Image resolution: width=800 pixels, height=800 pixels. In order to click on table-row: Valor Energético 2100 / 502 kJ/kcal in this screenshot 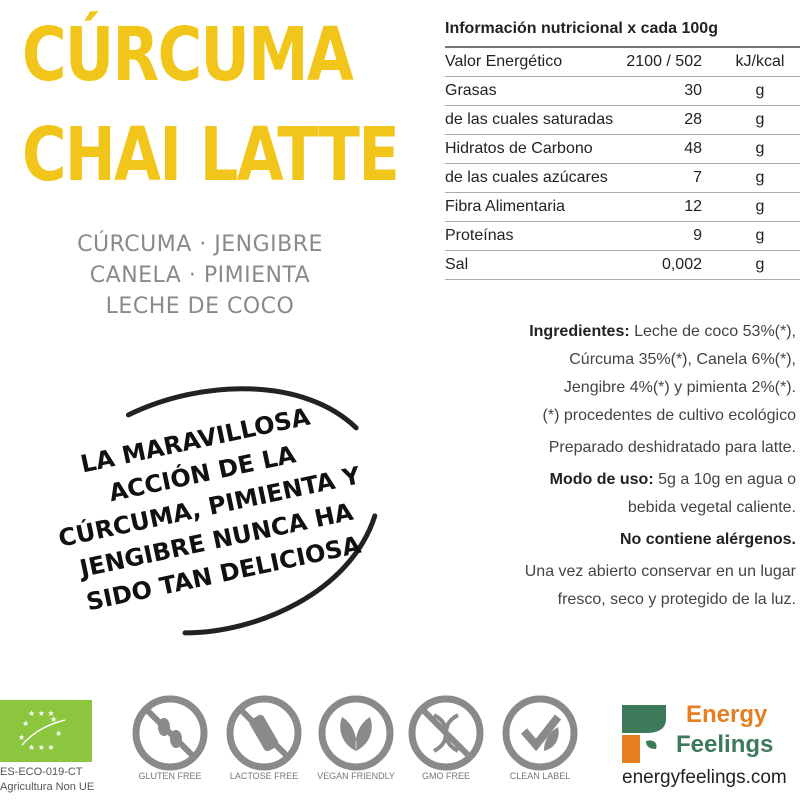, I will do `click(622, 62)`.